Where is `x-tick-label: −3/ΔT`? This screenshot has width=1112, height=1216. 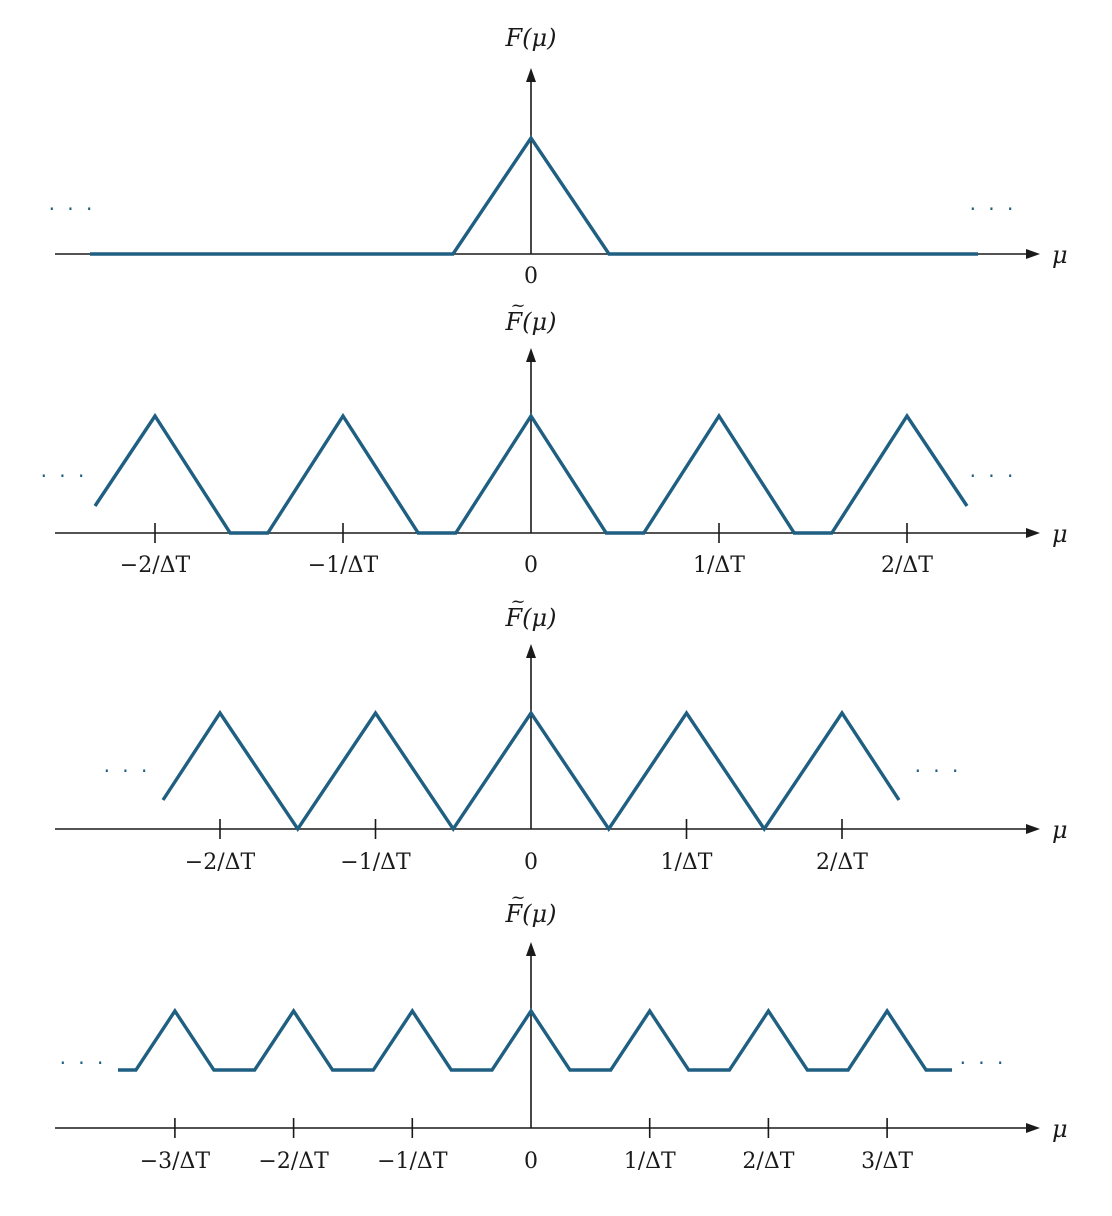 x-tick-label: −3/ΔT is located at coordinates (175, 1161).